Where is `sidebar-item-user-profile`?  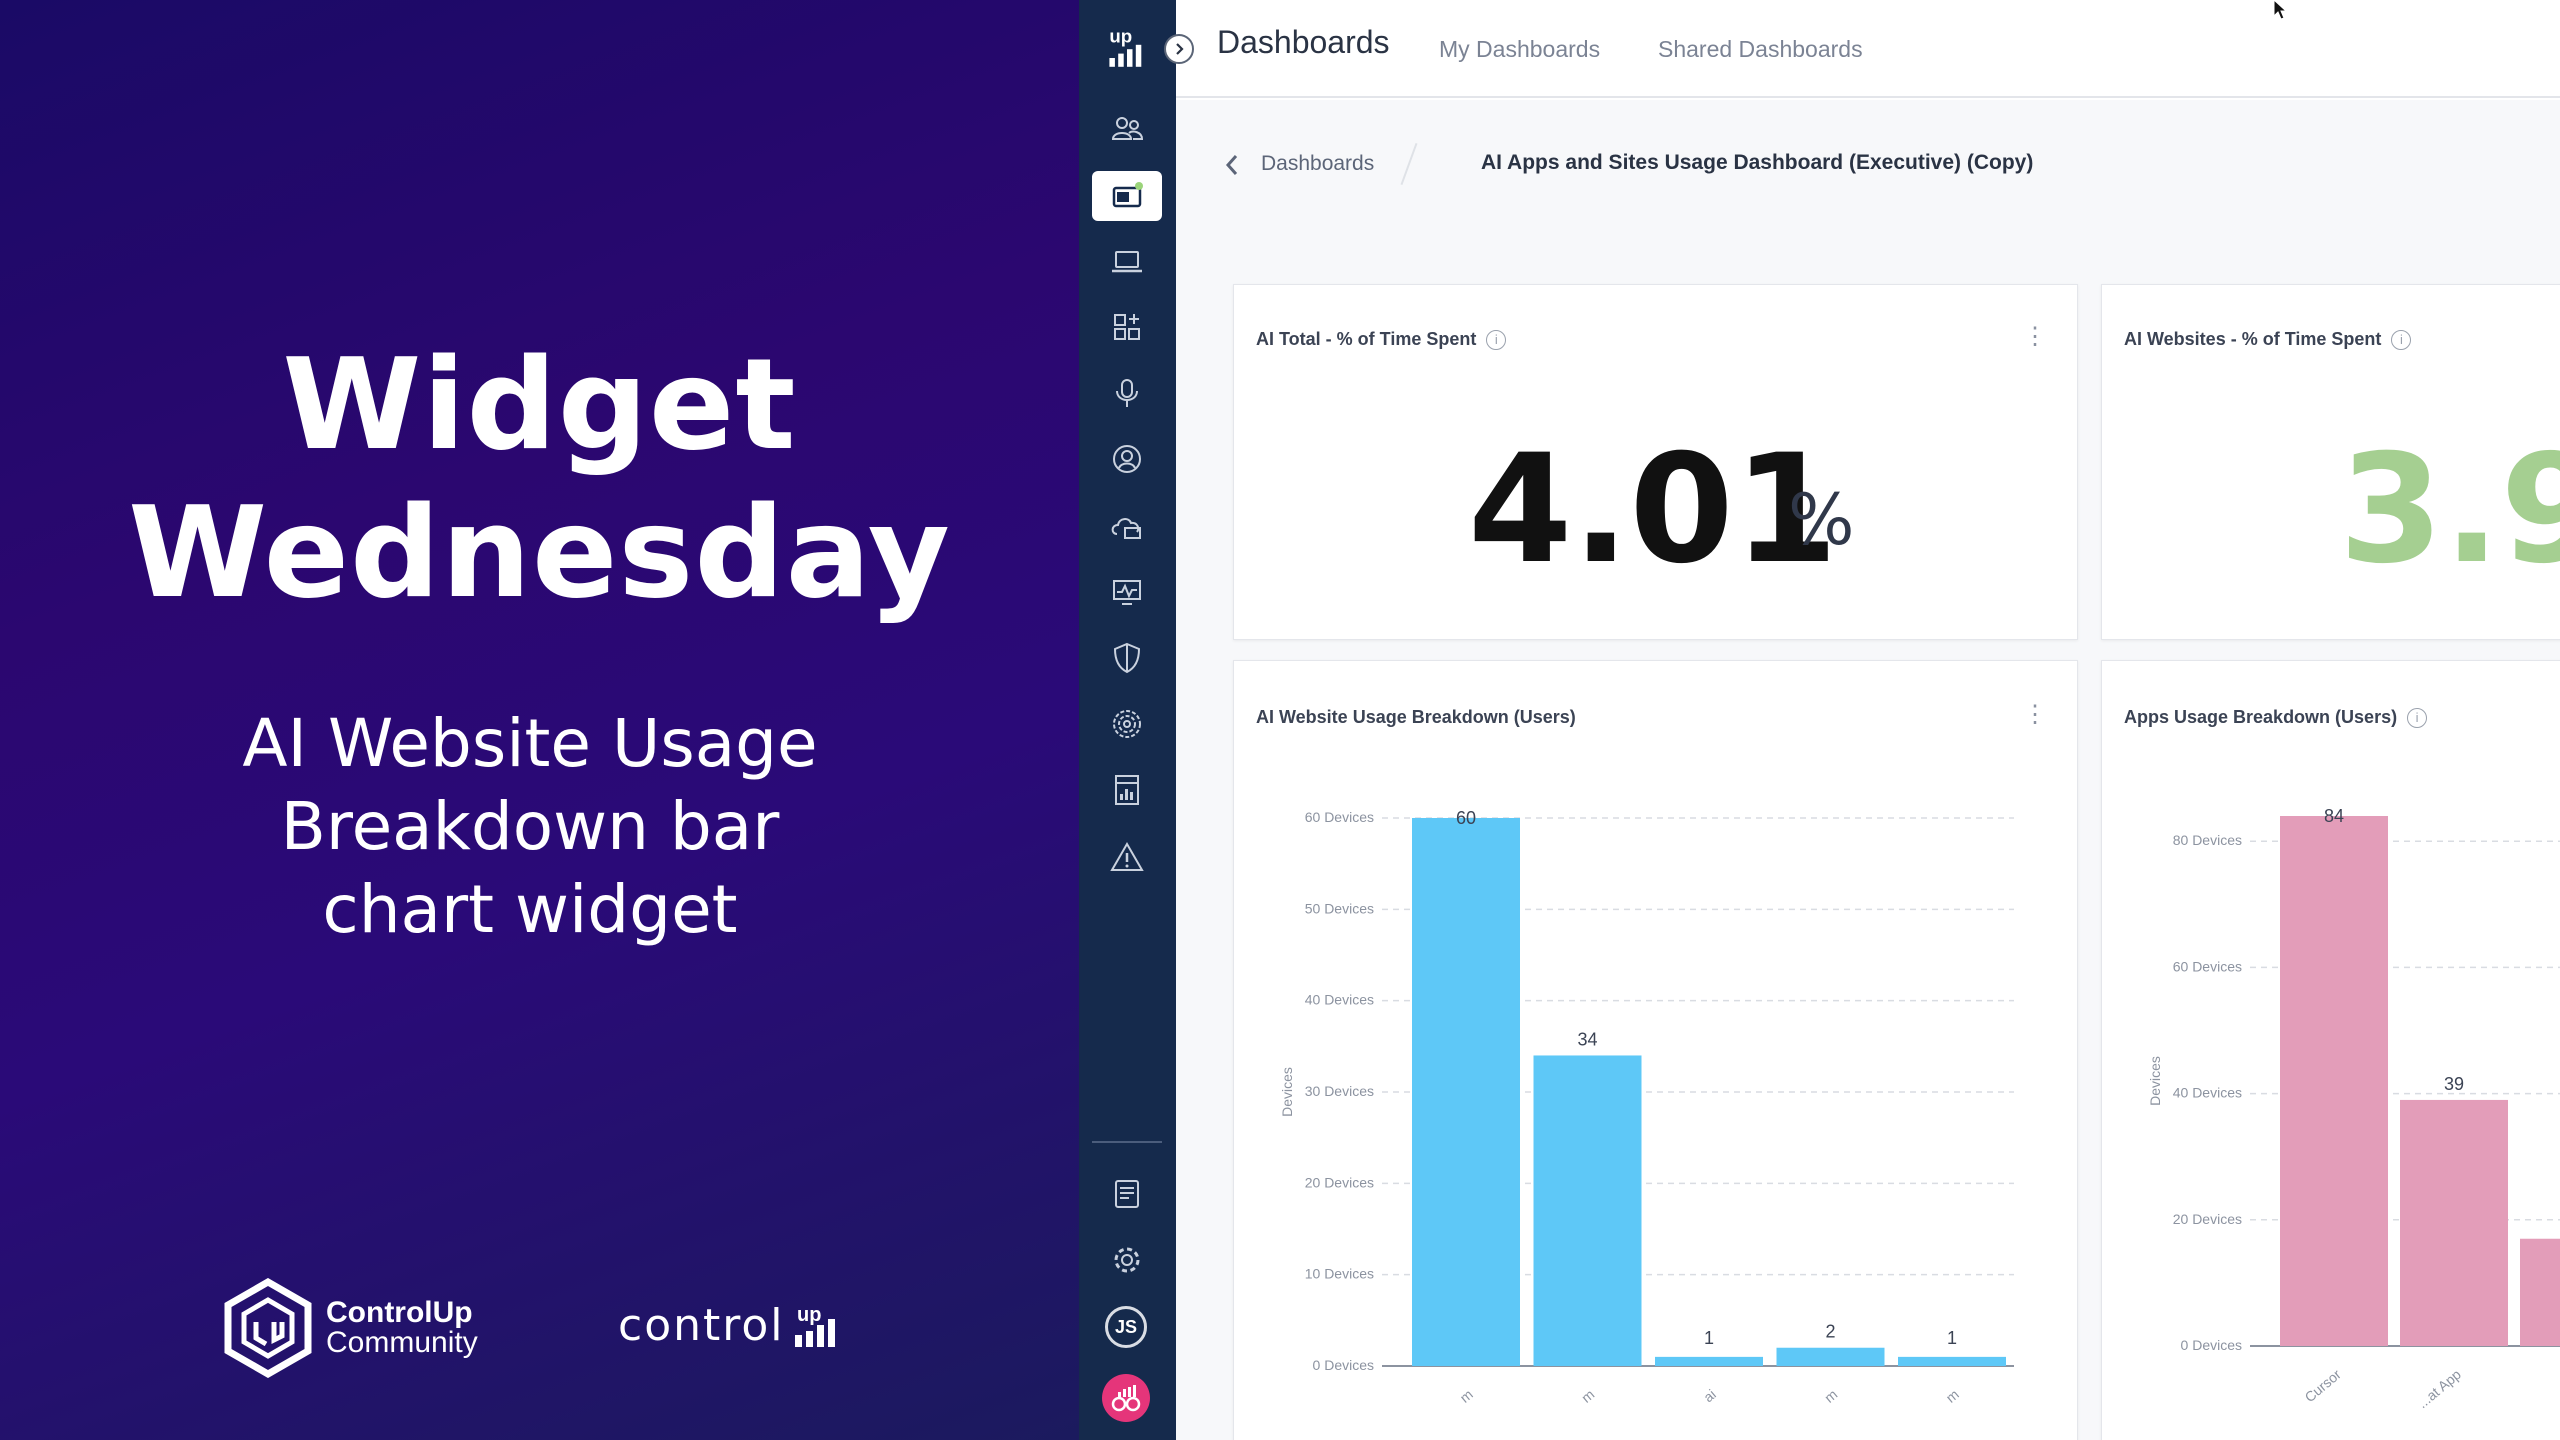
sidebar-item-user-profile is located at coordinates (1127, 459).